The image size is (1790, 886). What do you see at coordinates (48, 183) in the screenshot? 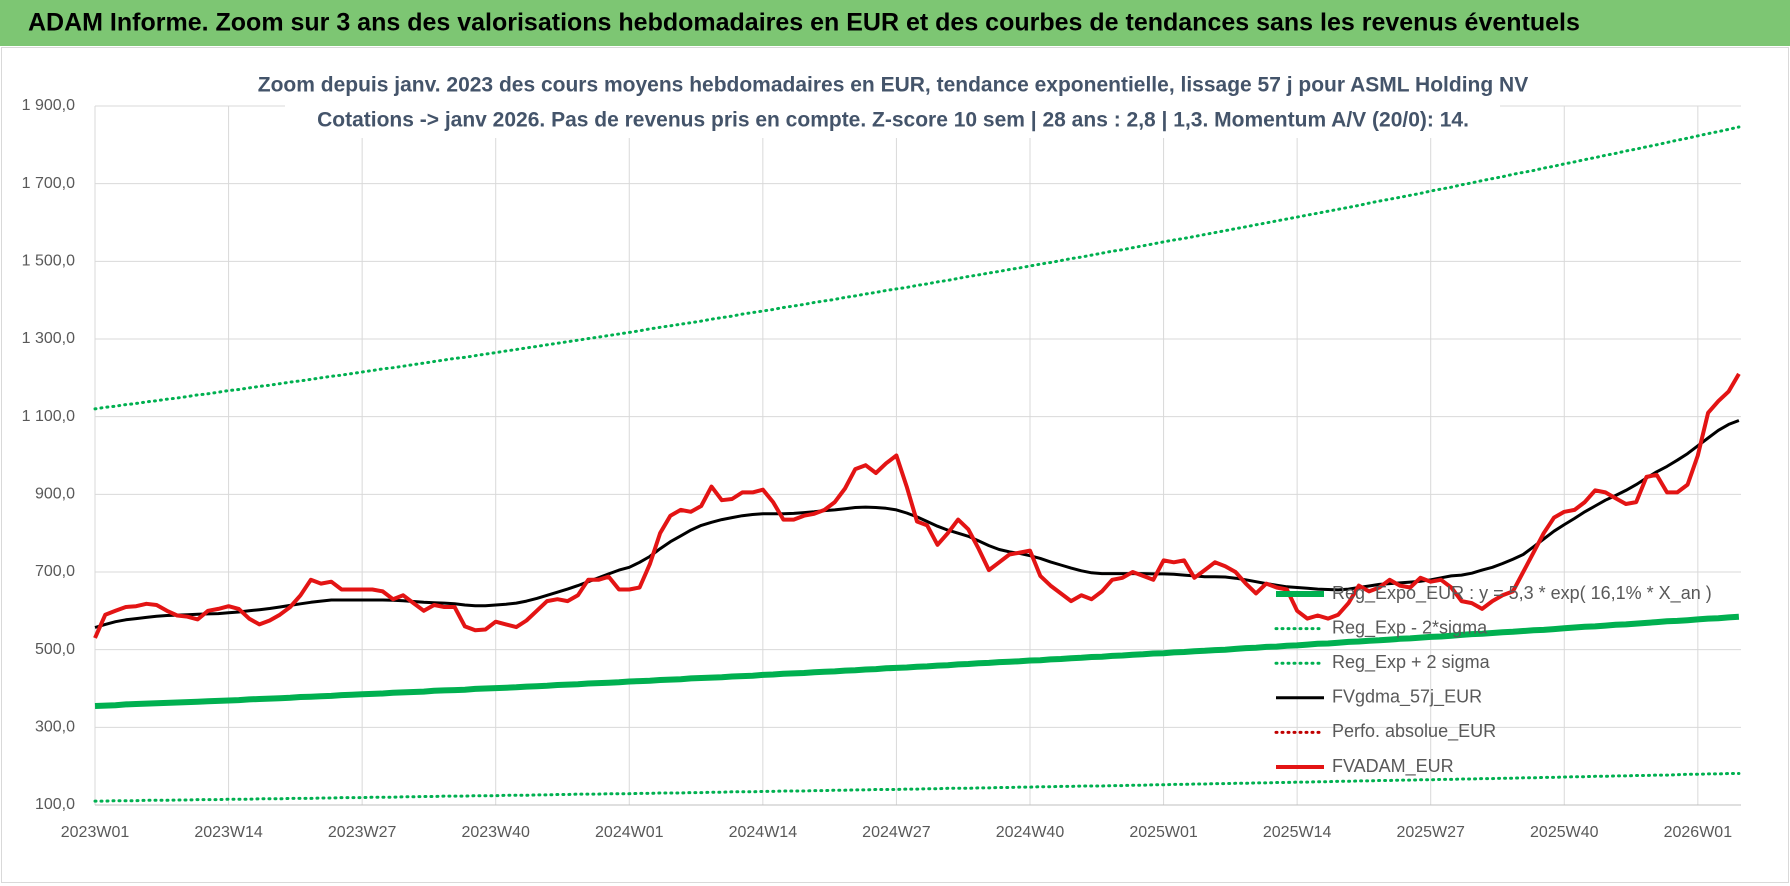
I see `y-tick-label: 1 700,0` at bounding box center [48, 183].